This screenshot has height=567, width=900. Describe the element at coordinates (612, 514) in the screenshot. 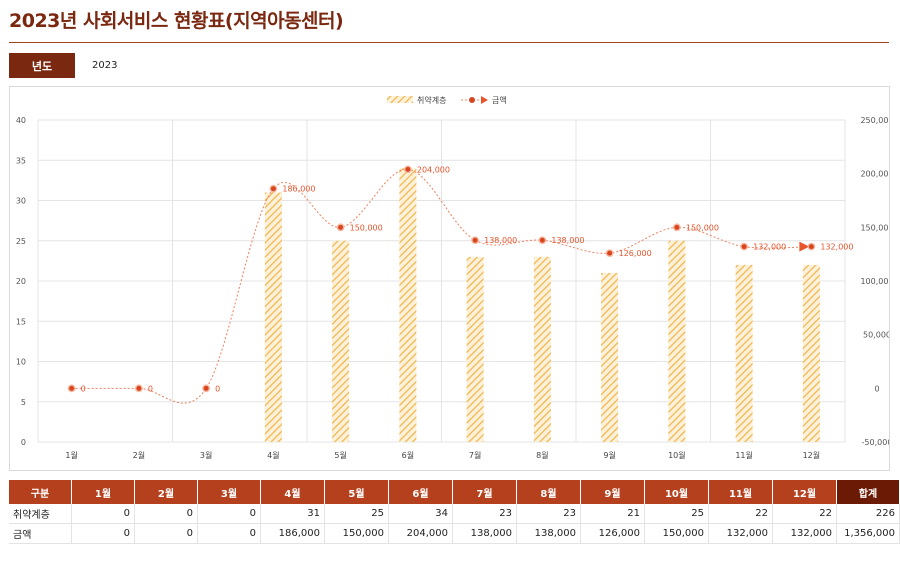

I see `table-cell: 21` at that location.